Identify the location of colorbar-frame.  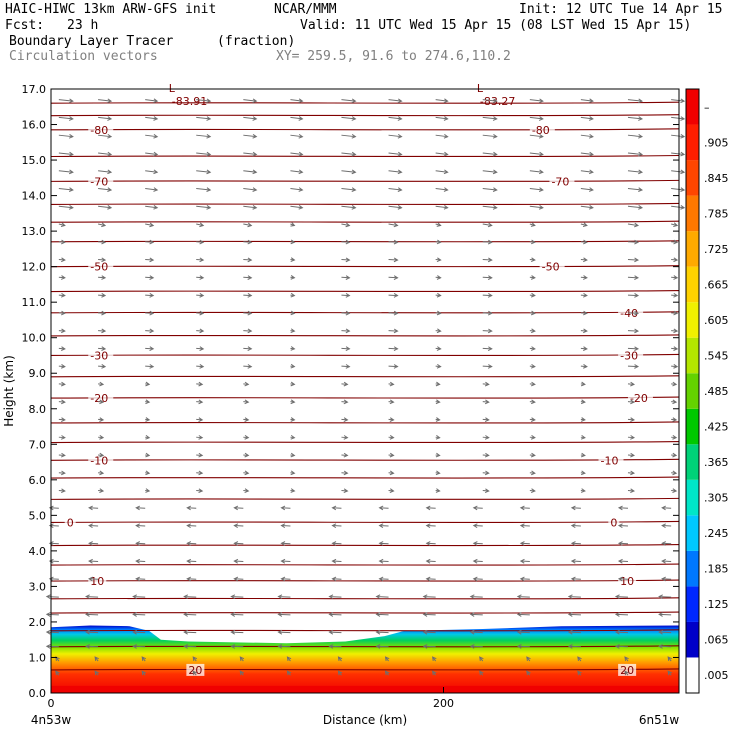
(692, 391).